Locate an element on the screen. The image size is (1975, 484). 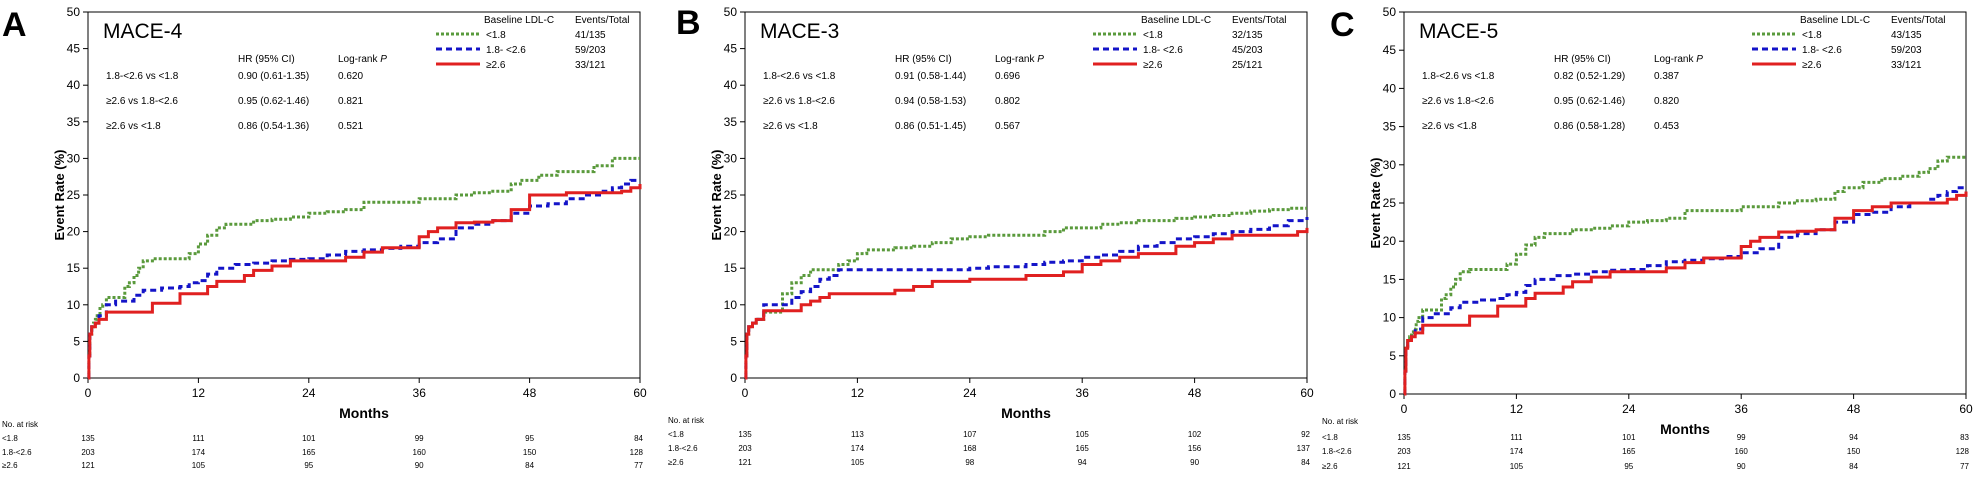
events-total: 43/135 is located at coordinates (1906, 35).